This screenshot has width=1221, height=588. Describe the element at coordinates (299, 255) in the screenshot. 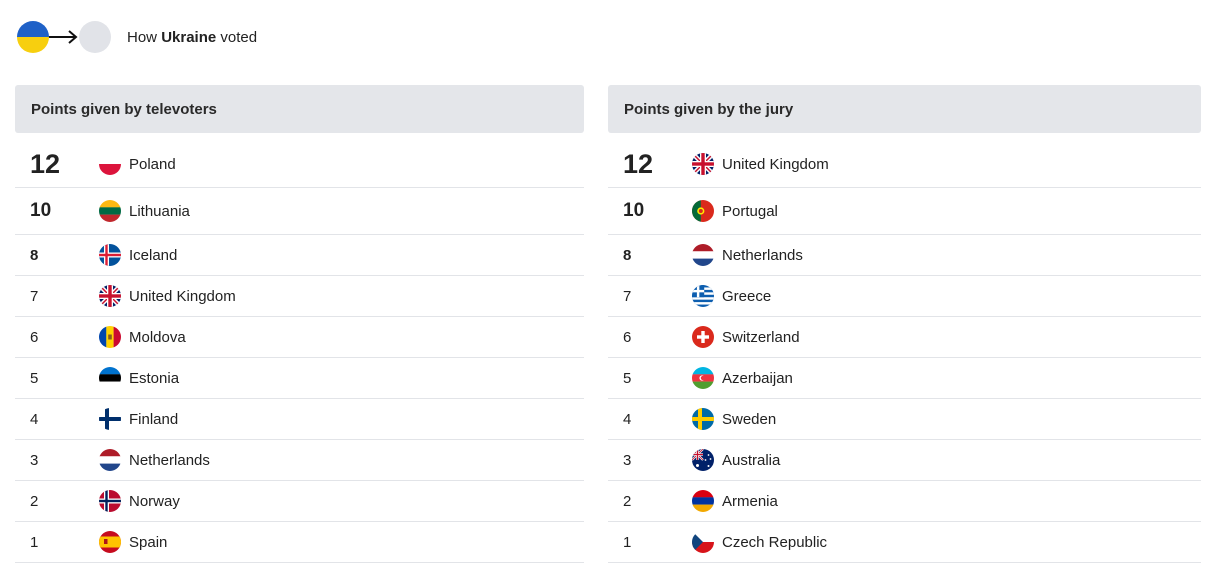

I see `list-item: 8 Iceland` at that location.